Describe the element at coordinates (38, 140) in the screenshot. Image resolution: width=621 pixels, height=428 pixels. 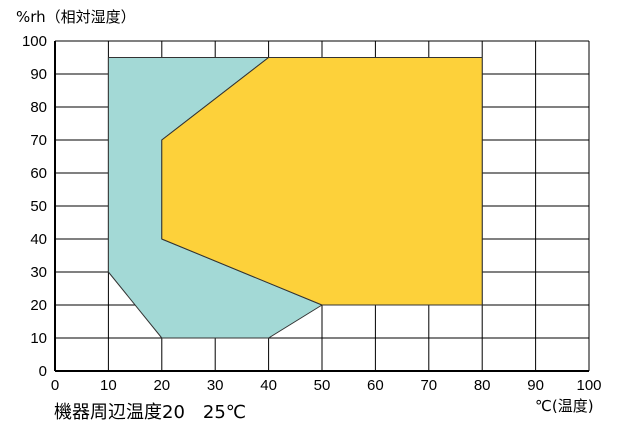
I see `y-tick-label-70: 70` at that location.